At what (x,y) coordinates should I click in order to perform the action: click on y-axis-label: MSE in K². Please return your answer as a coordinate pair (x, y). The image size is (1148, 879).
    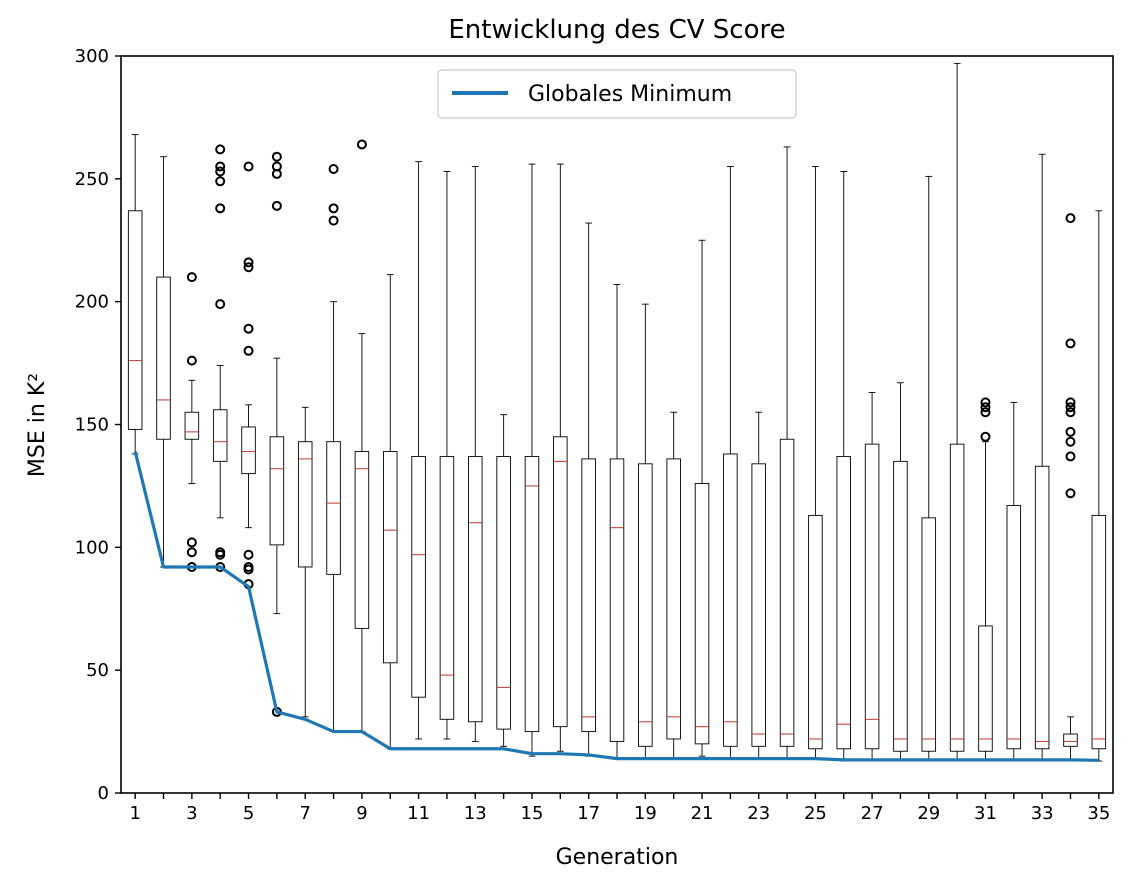
    Looking at the image, I should click on (37, 425).